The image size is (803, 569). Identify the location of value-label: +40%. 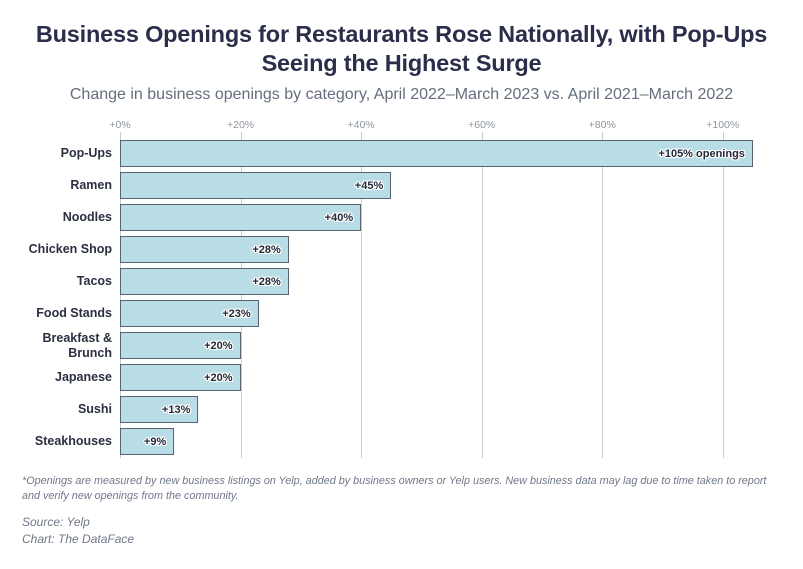
(339, 217).